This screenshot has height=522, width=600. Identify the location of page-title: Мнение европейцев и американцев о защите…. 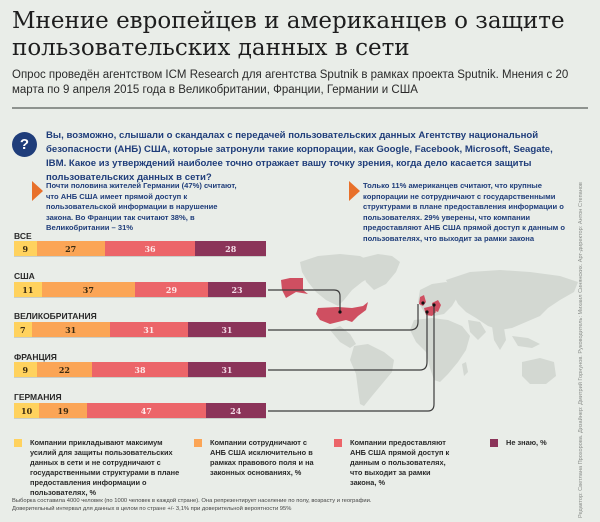
(288, 34).